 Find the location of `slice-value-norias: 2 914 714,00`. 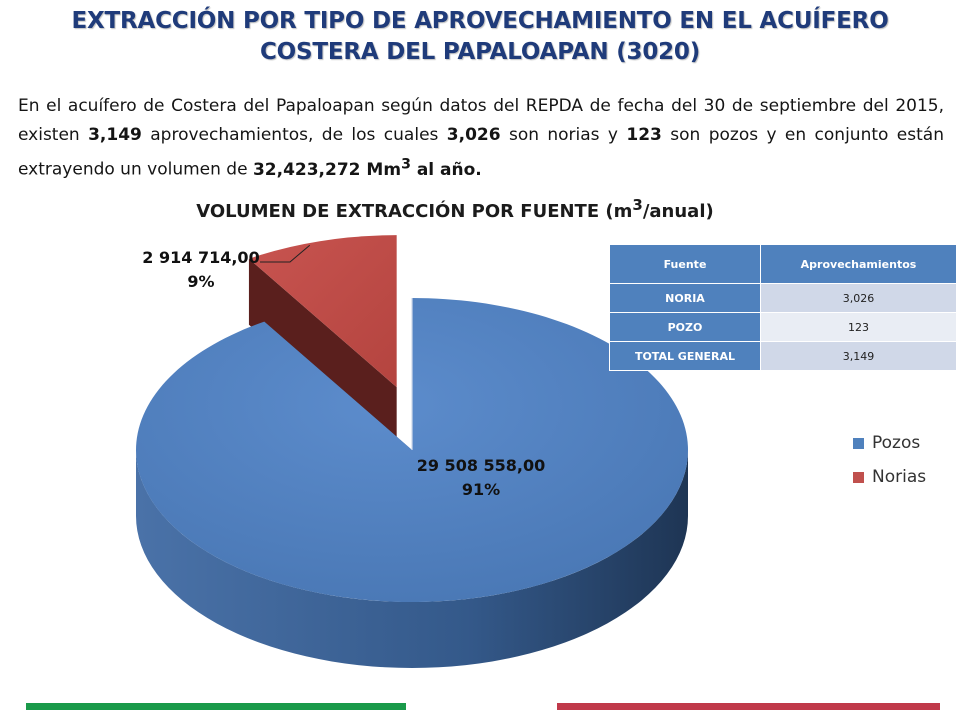

slice-value-norias: 2 914 714,00 is located at coordinates (201, 257).